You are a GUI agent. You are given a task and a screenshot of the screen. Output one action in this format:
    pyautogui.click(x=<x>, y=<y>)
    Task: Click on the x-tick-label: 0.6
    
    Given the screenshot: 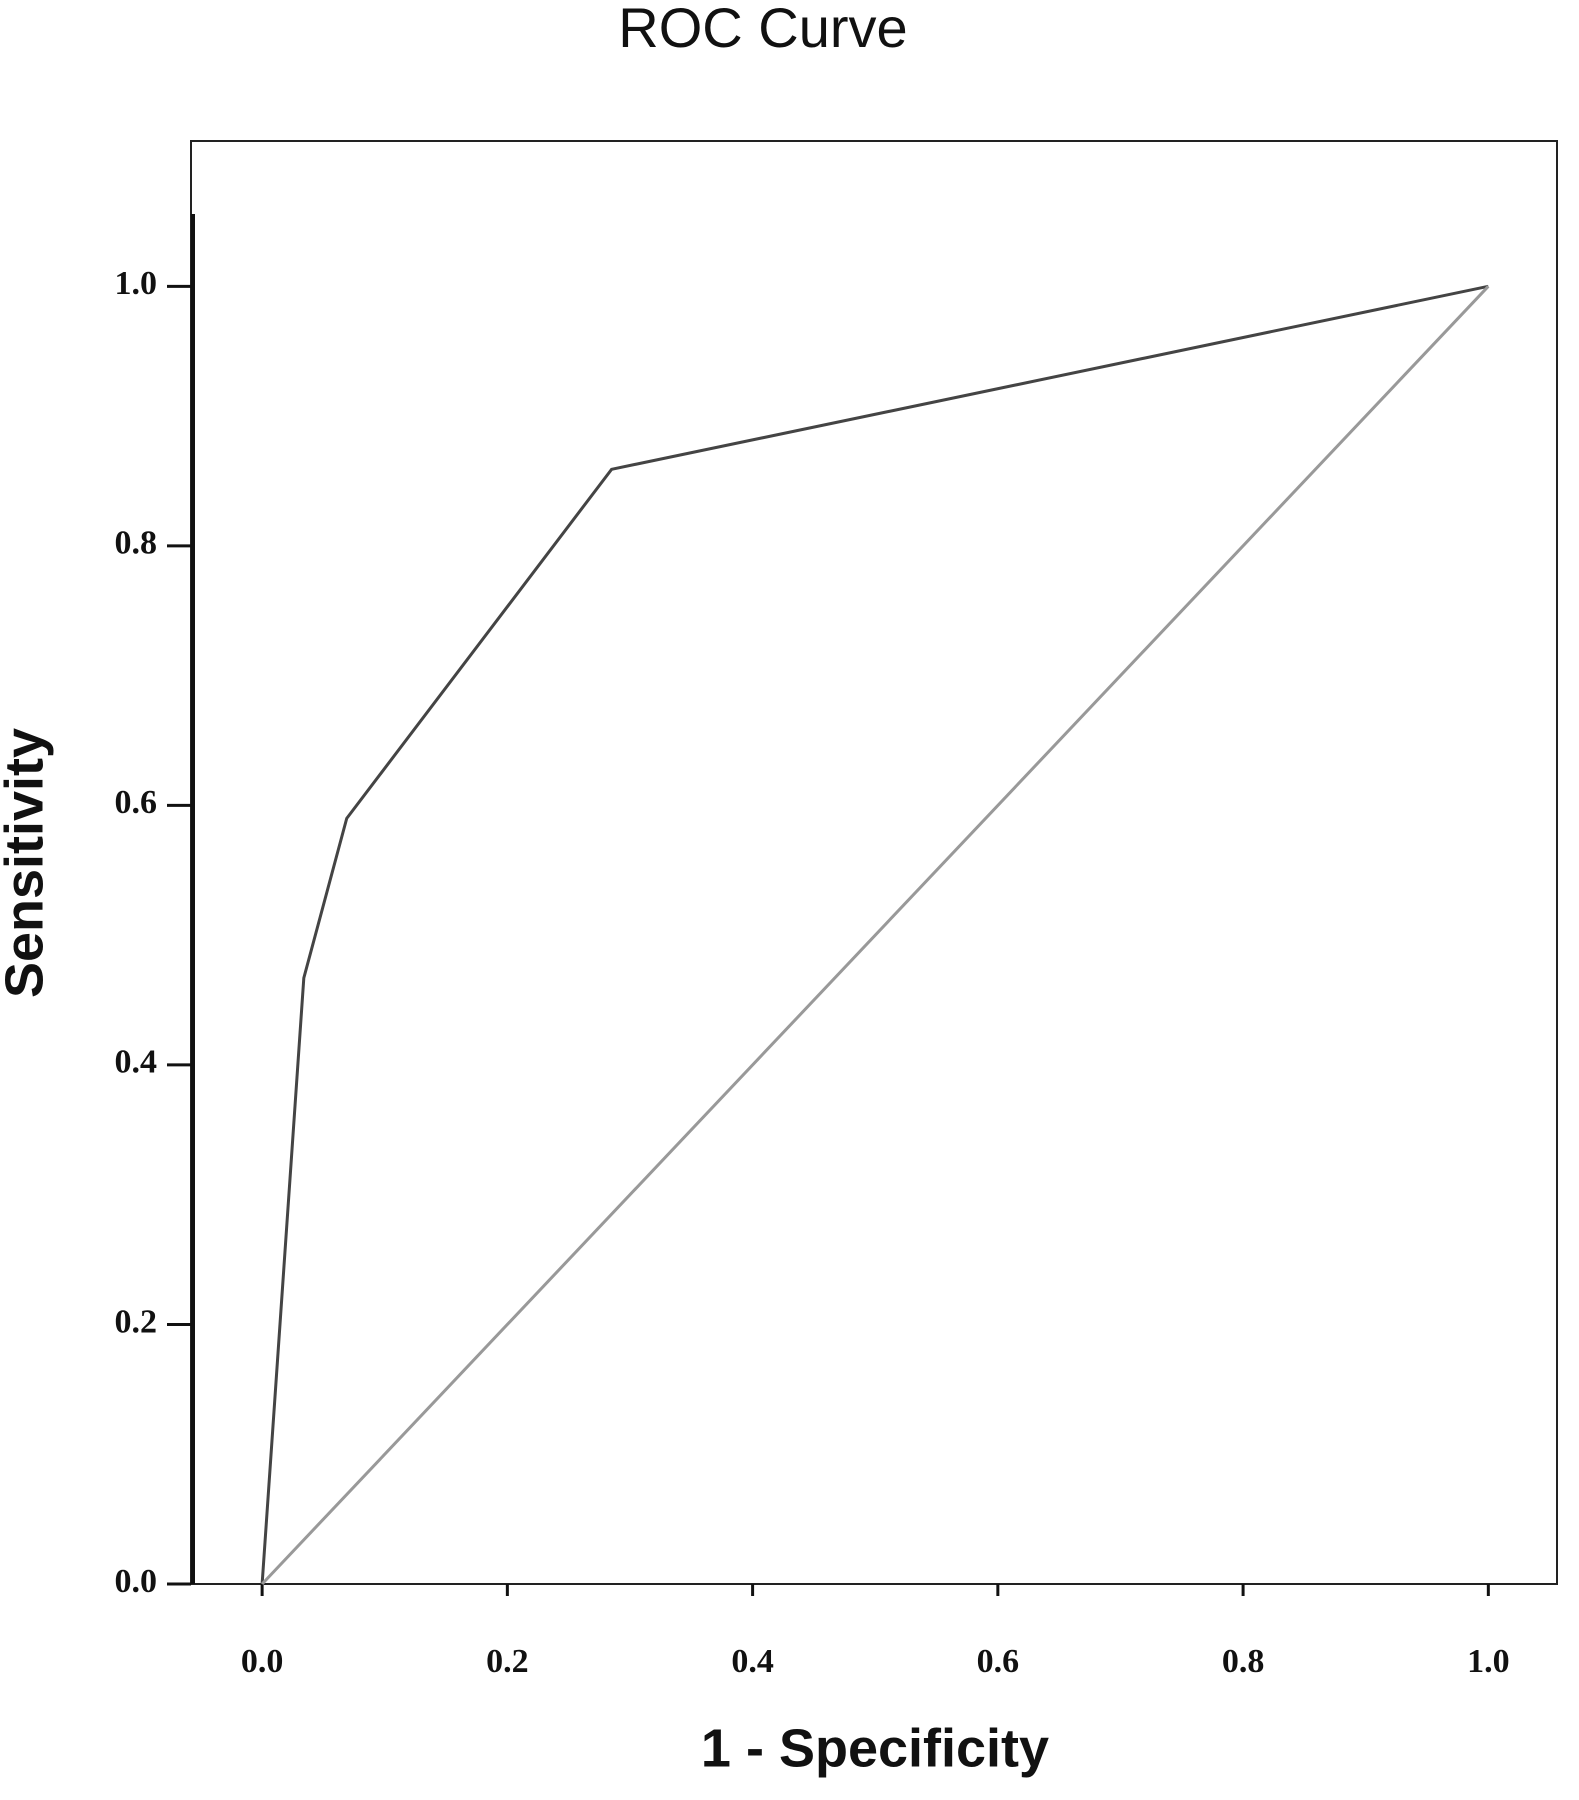 What is the action you would take?
    pyautogui.click(x=998, y=1661)
    